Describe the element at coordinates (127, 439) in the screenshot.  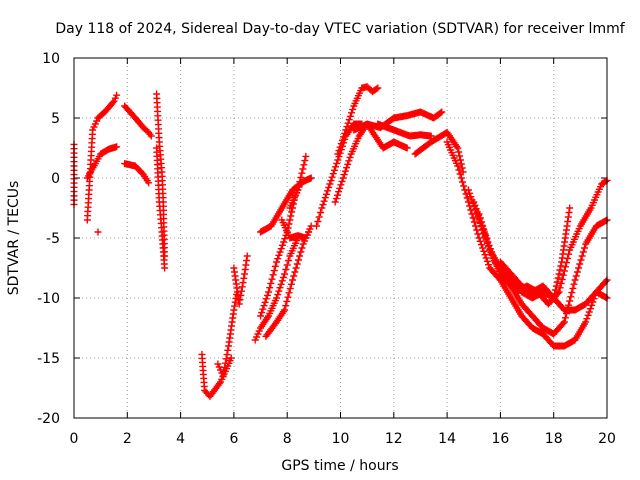
I see `x-tick-label: 2` at that location.